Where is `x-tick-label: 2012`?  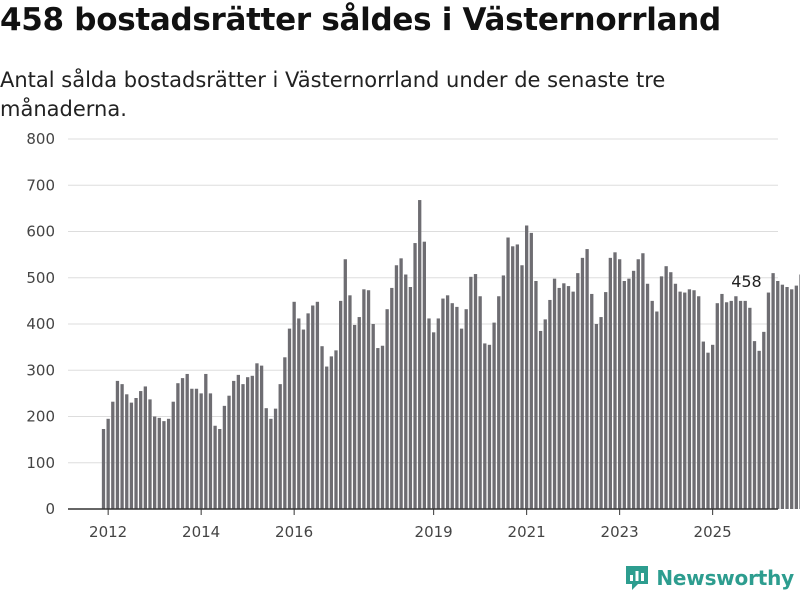
x-tick-label: 2012 is located at coordinates (108, 532).